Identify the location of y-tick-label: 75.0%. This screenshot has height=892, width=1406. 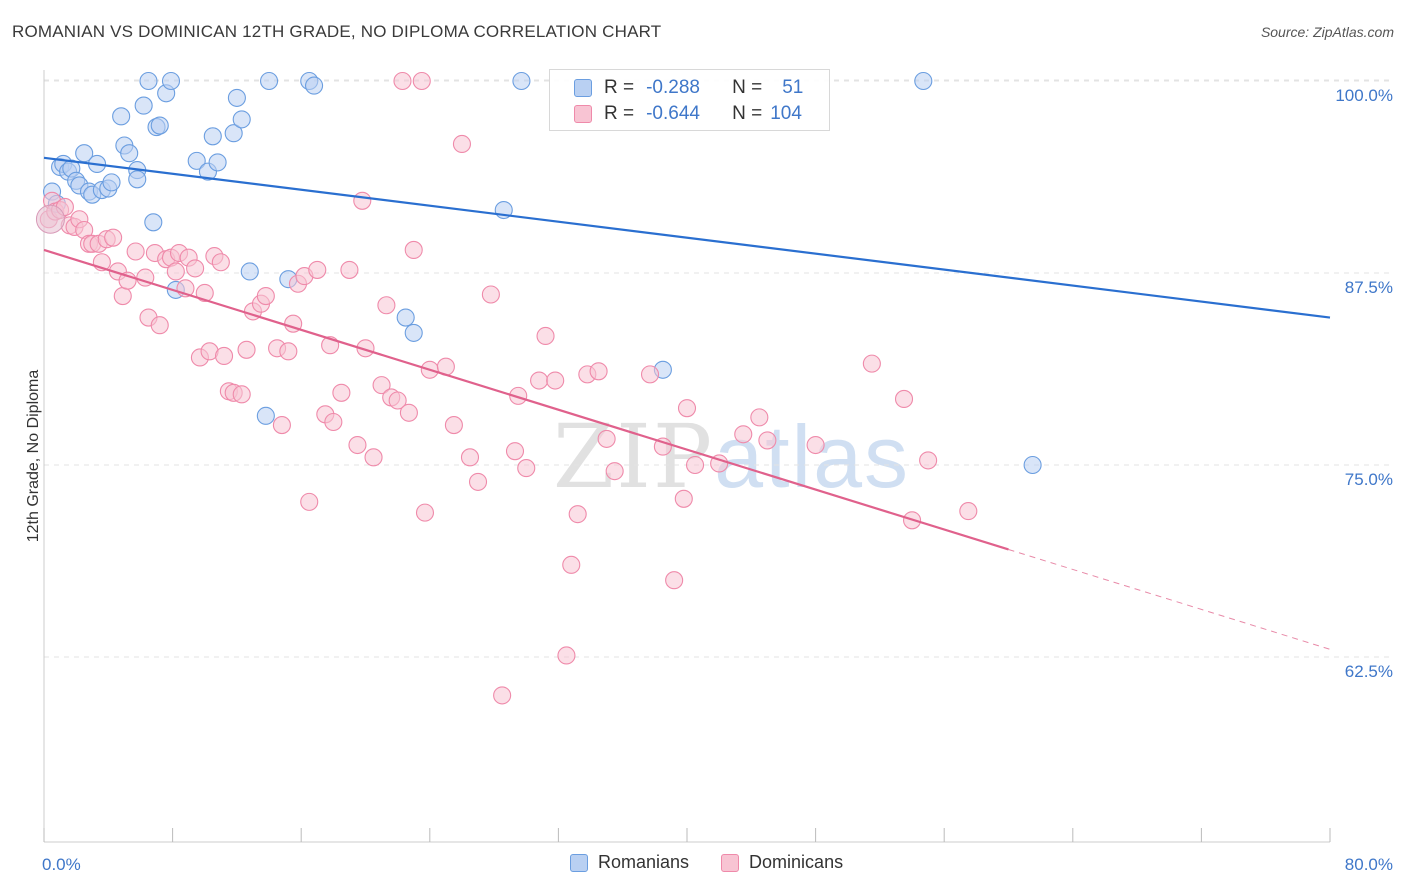
(1369, 479).